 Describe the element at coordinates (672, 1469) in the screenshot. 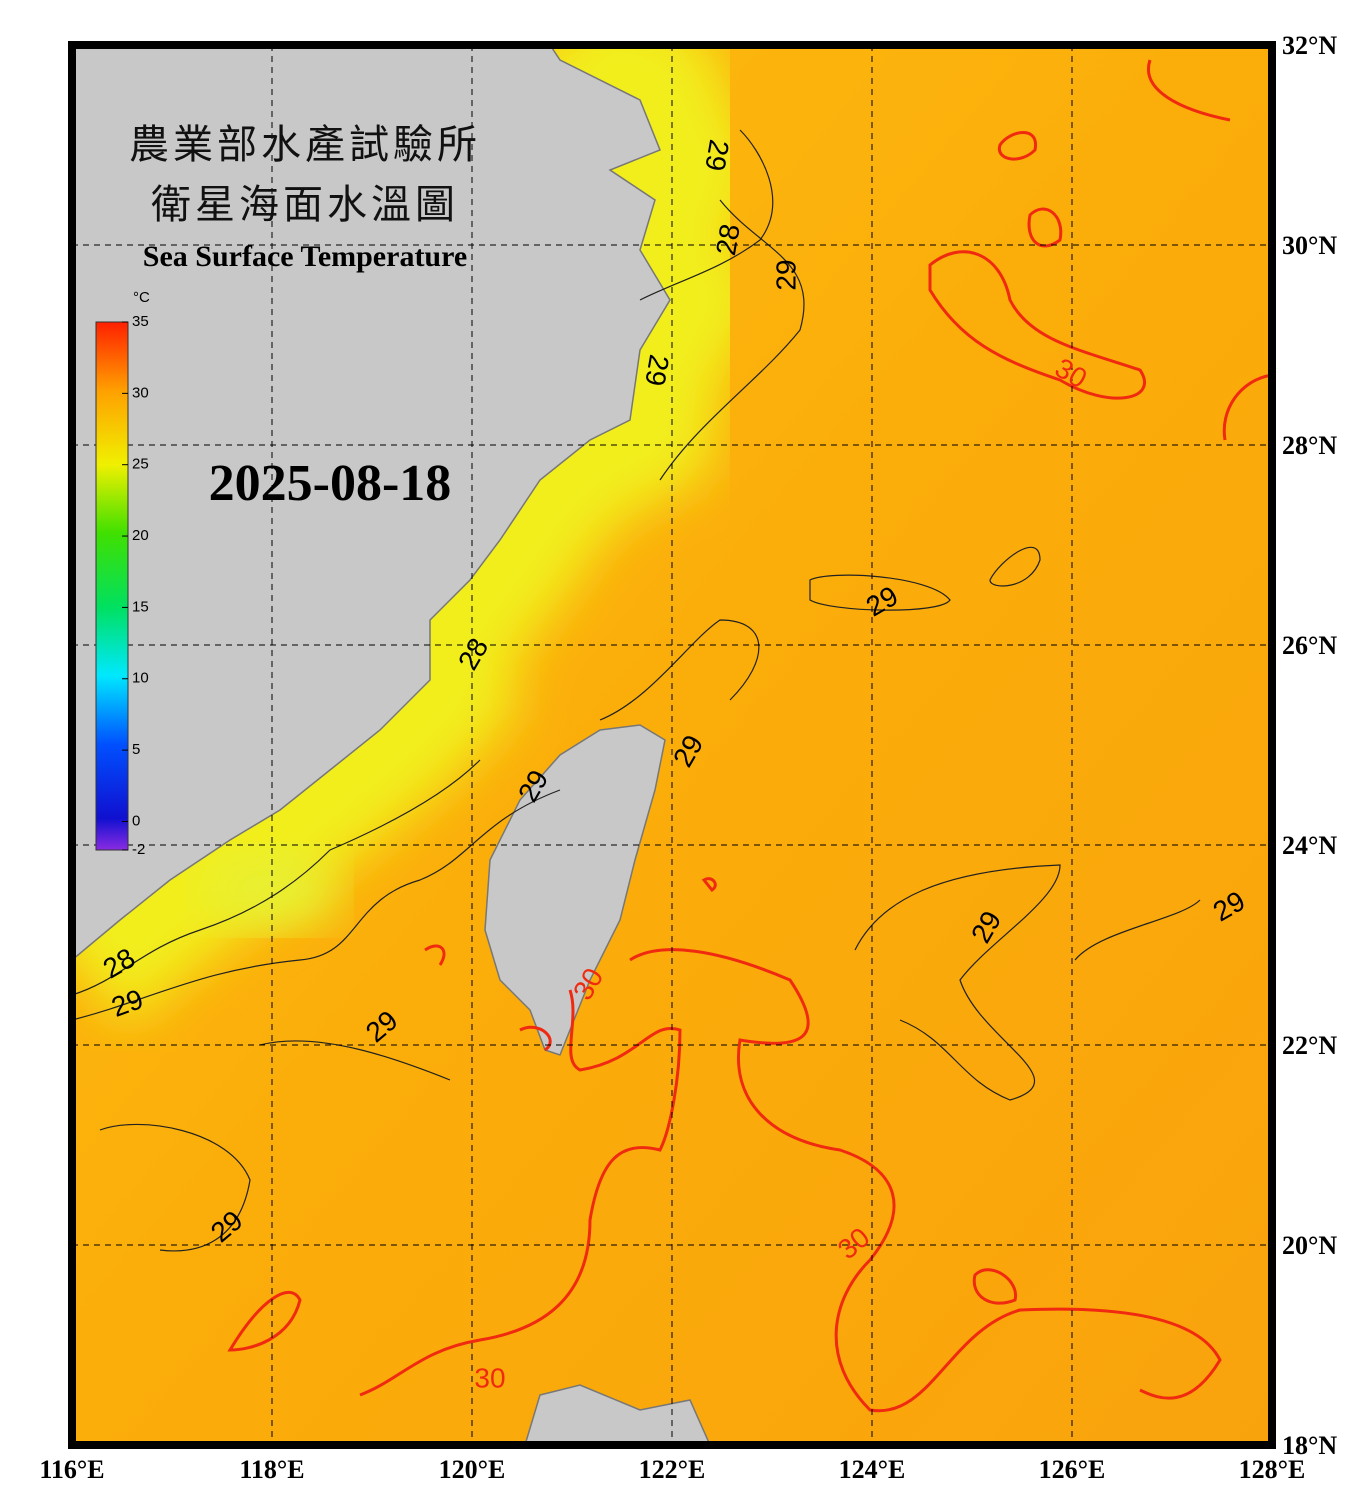

I see `x-tick-label: 122°E` at that location.